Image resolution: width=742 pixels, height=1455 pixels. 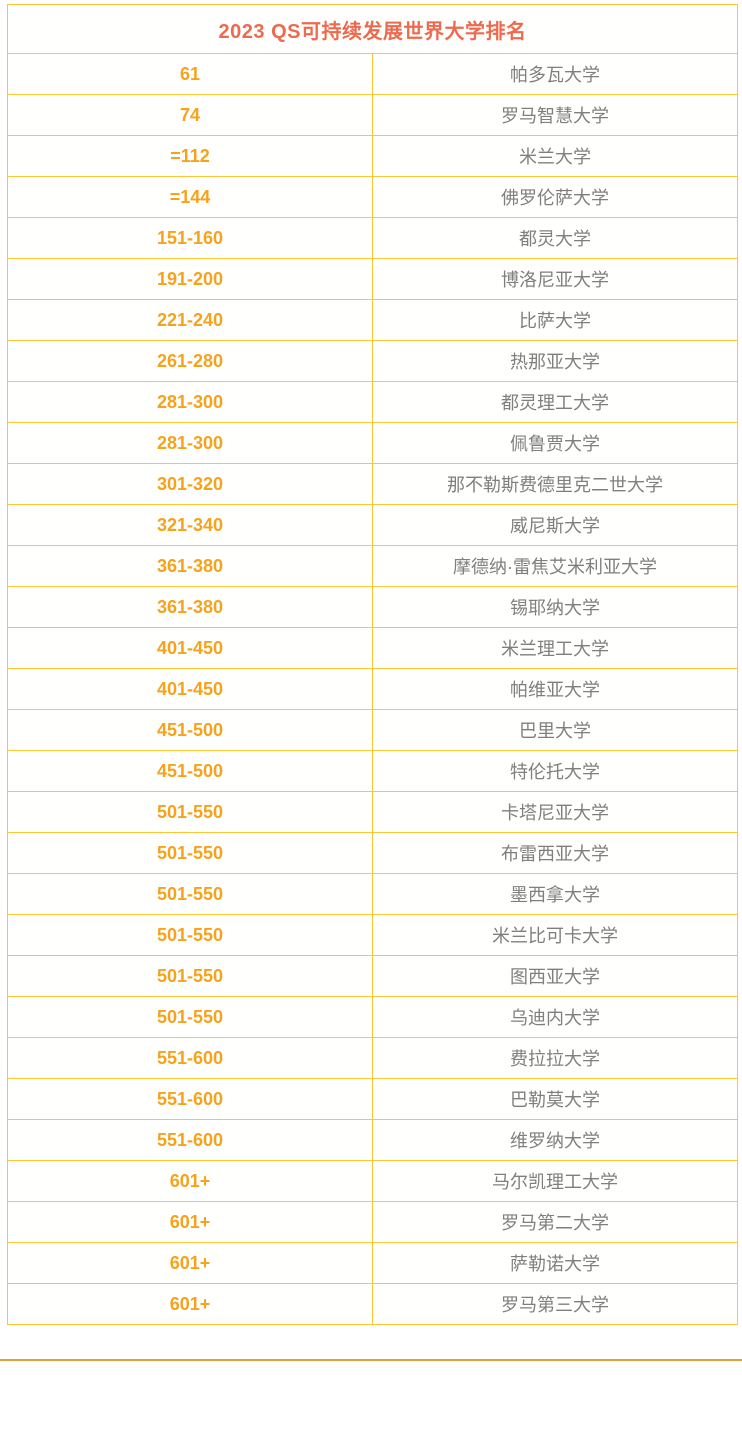 What do you see at coordinates (555, 689) in the screenshot?
I see `university-name: 帕维亚大学` at bounding box center [555, 689].